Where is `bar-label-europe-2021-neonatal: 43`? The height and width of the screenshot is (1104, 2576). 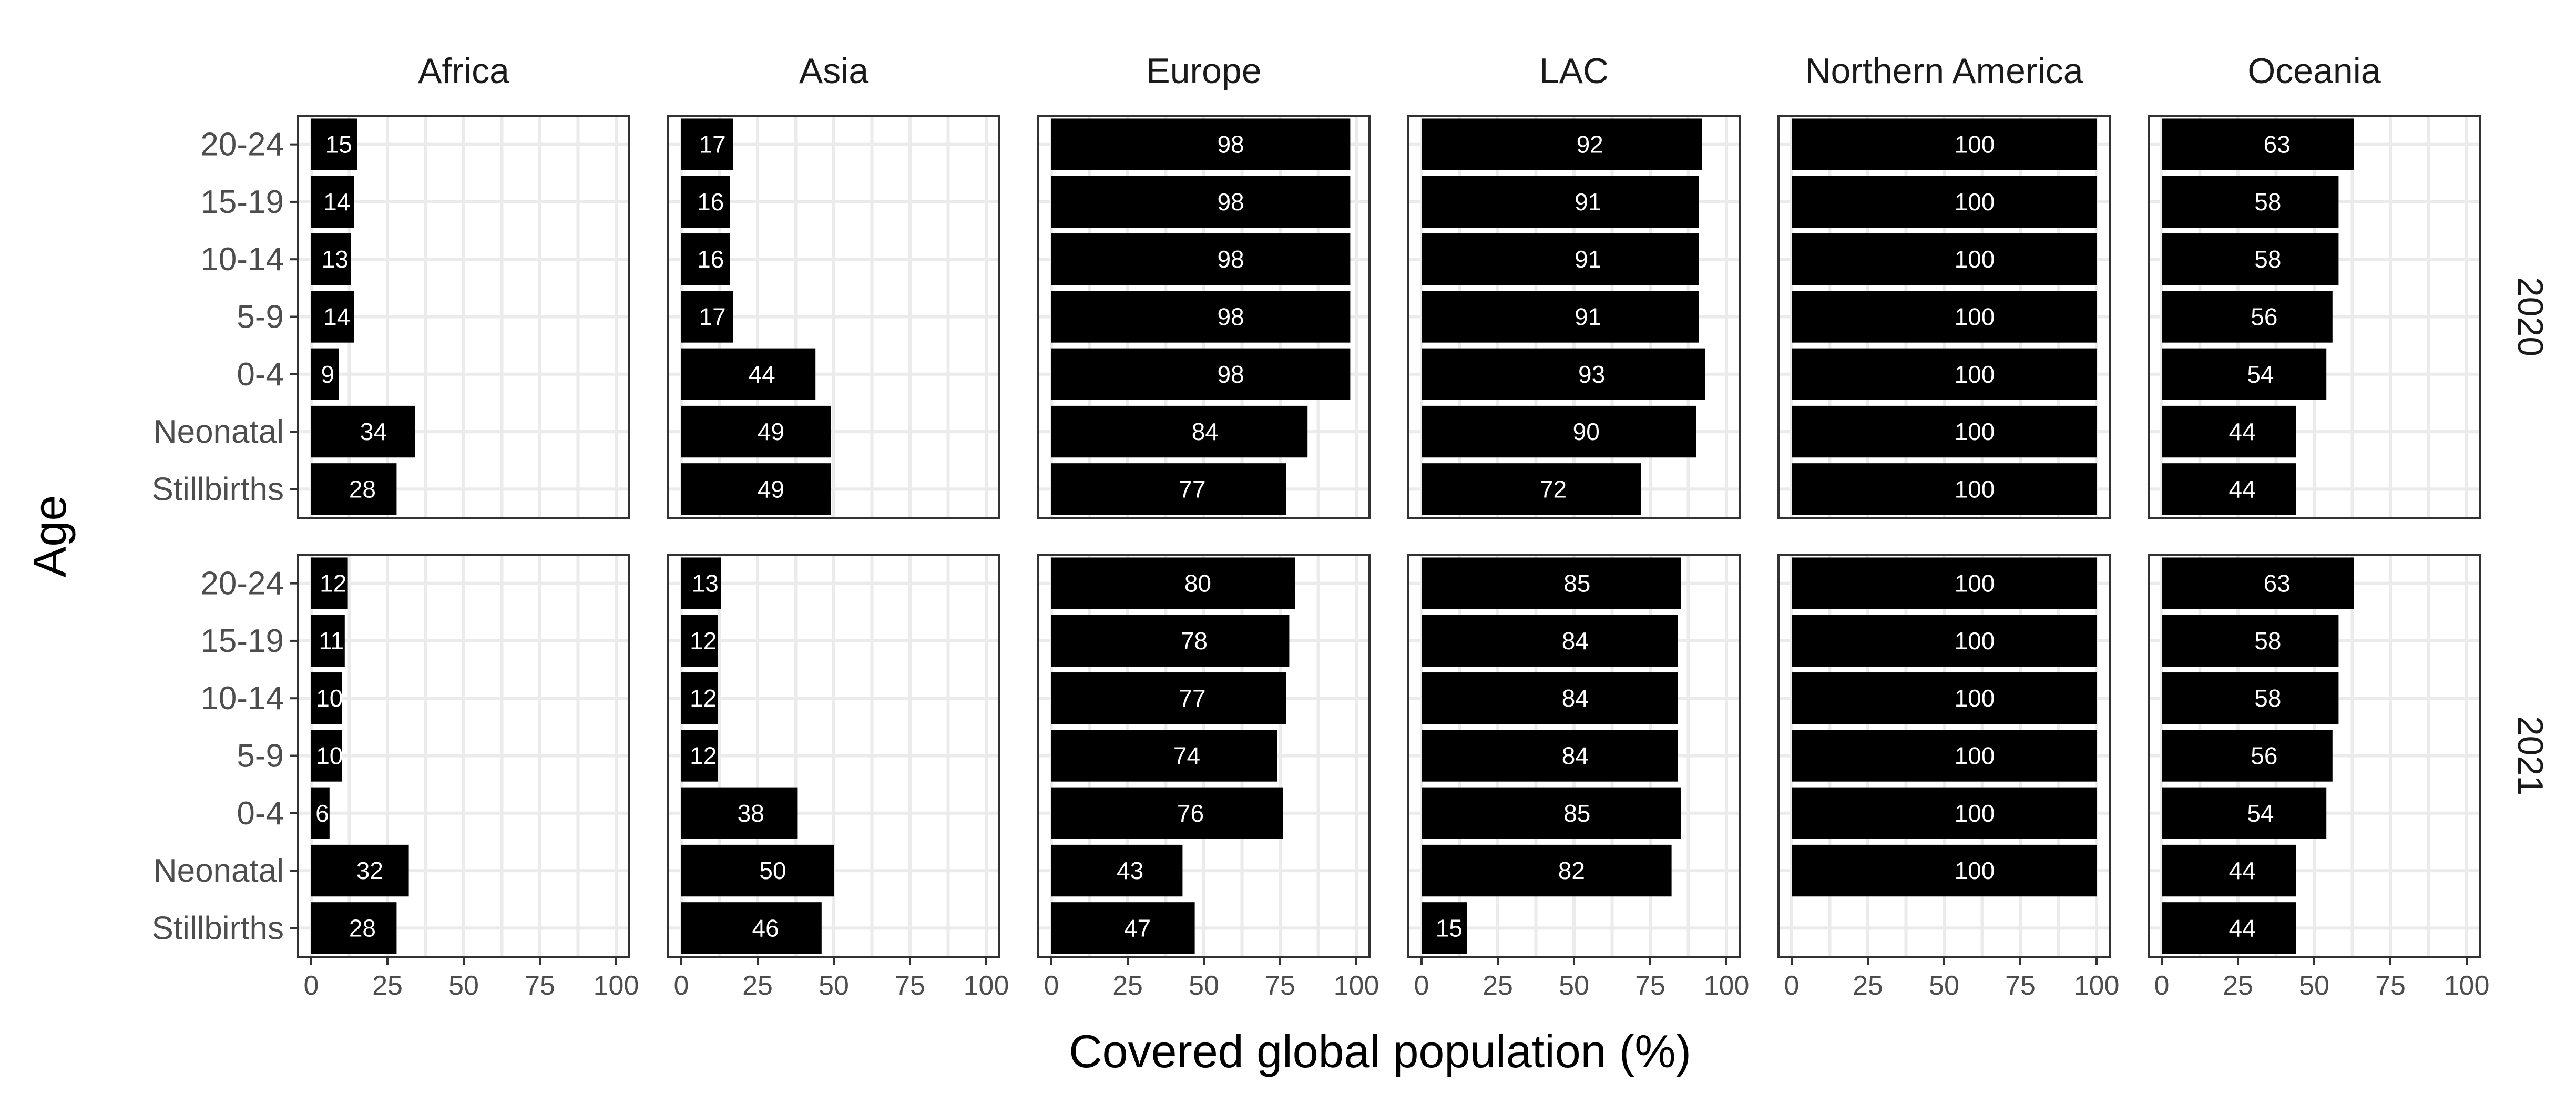
bar-label-europe-2021-neonatal: 43 is located at coordinates (1130, 870).